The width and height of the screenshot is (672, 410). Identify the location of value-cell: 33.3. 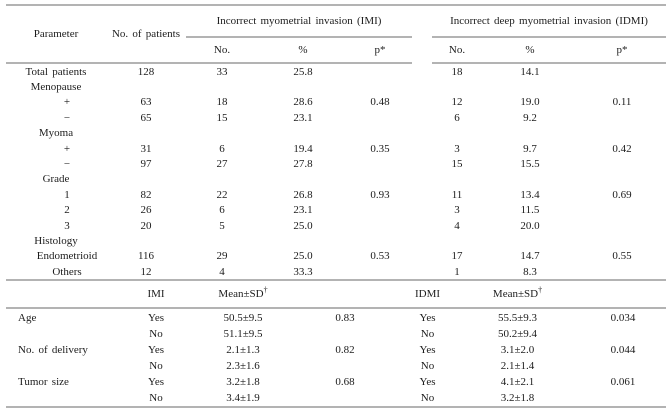
(303, 271).